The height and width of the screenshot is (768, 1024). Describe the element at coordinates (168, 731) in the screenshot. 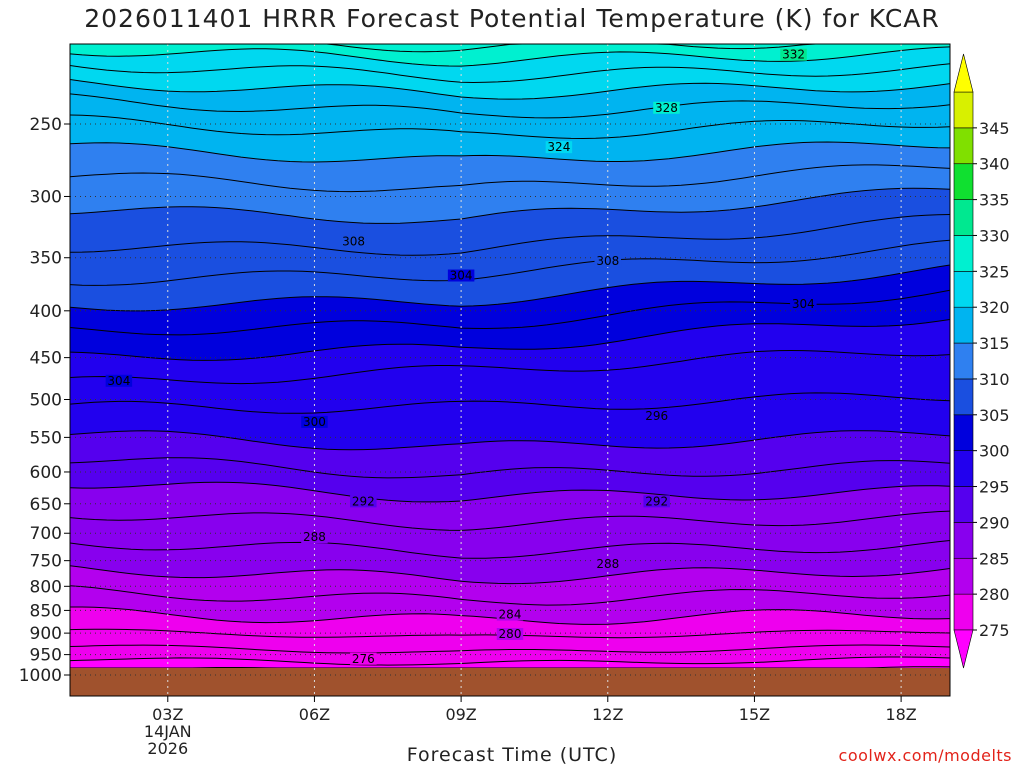

I see `x-tick-date: 14JAN` at that location.